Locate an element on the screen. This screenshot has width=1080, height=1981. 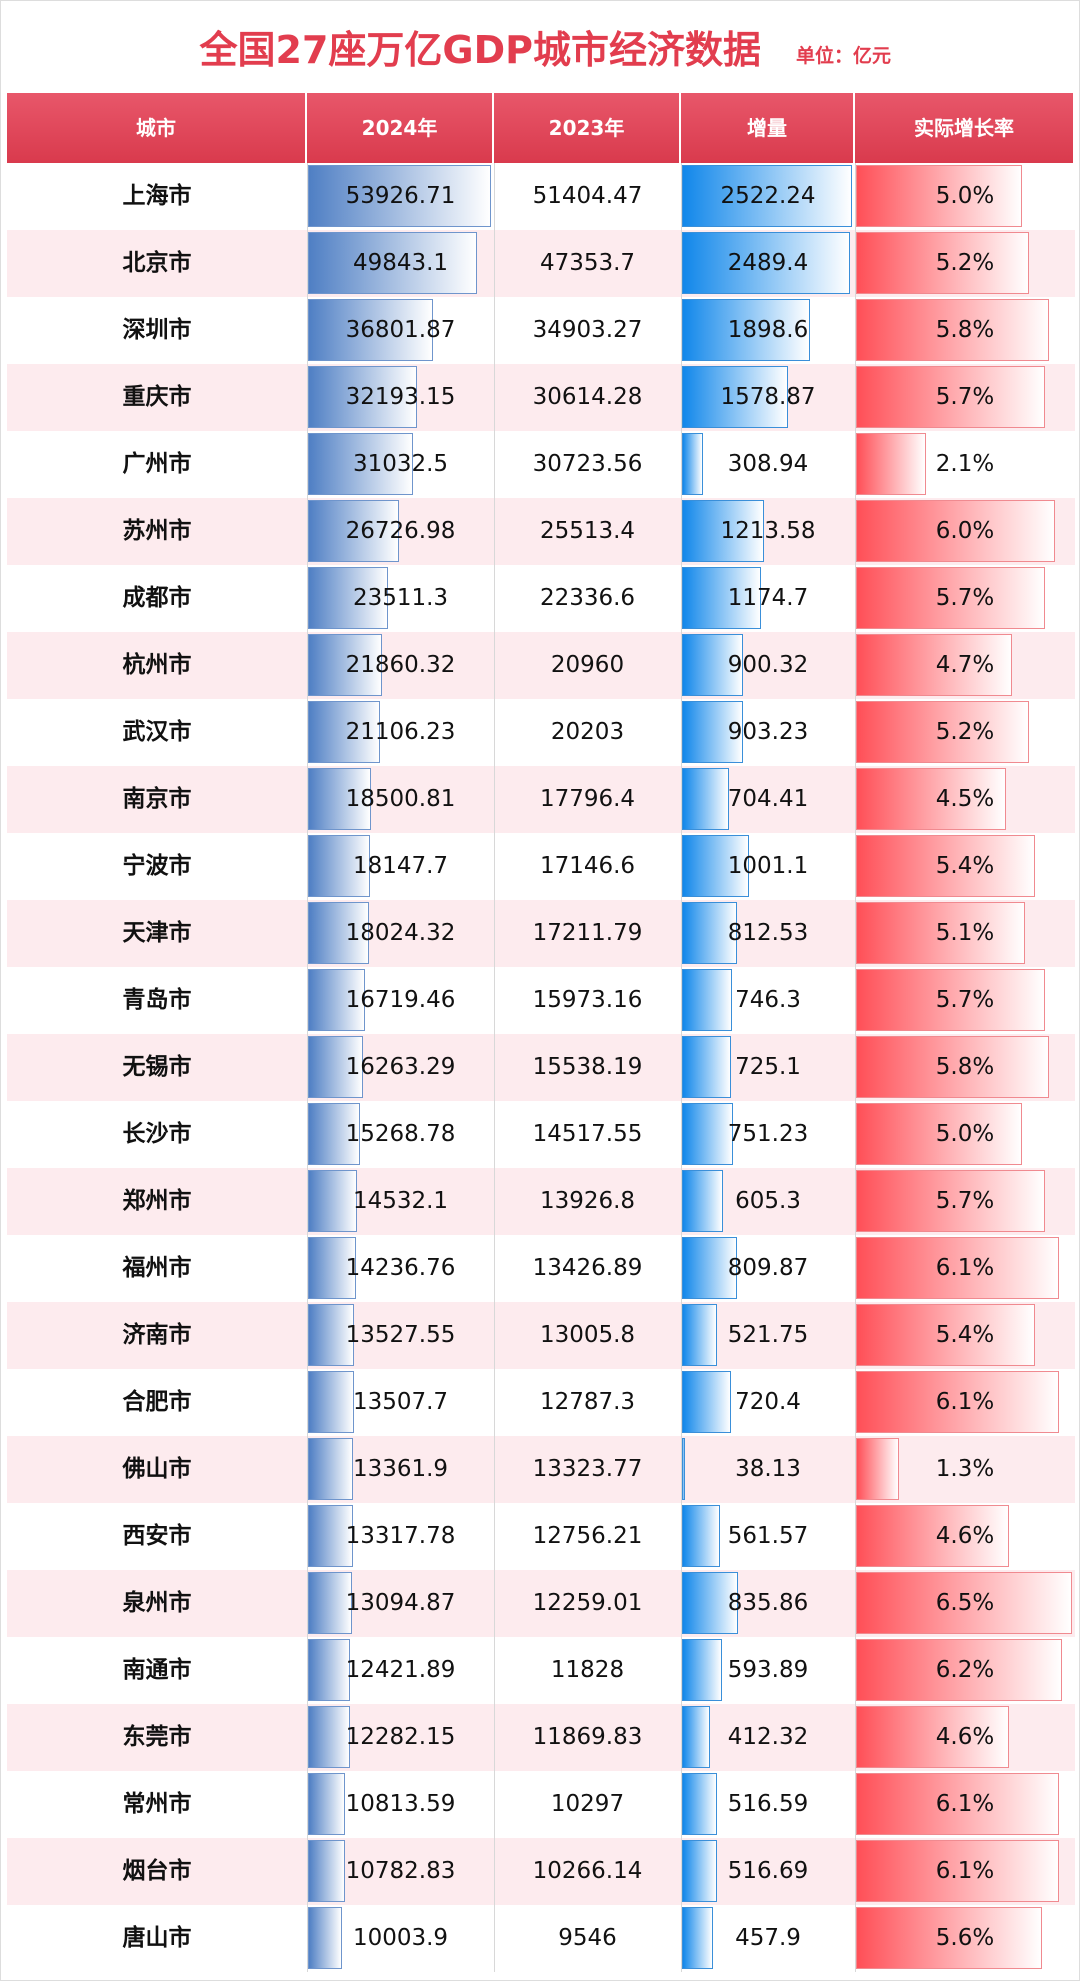
cell-value: 13527.55 is located at coordinates (400, 1335).